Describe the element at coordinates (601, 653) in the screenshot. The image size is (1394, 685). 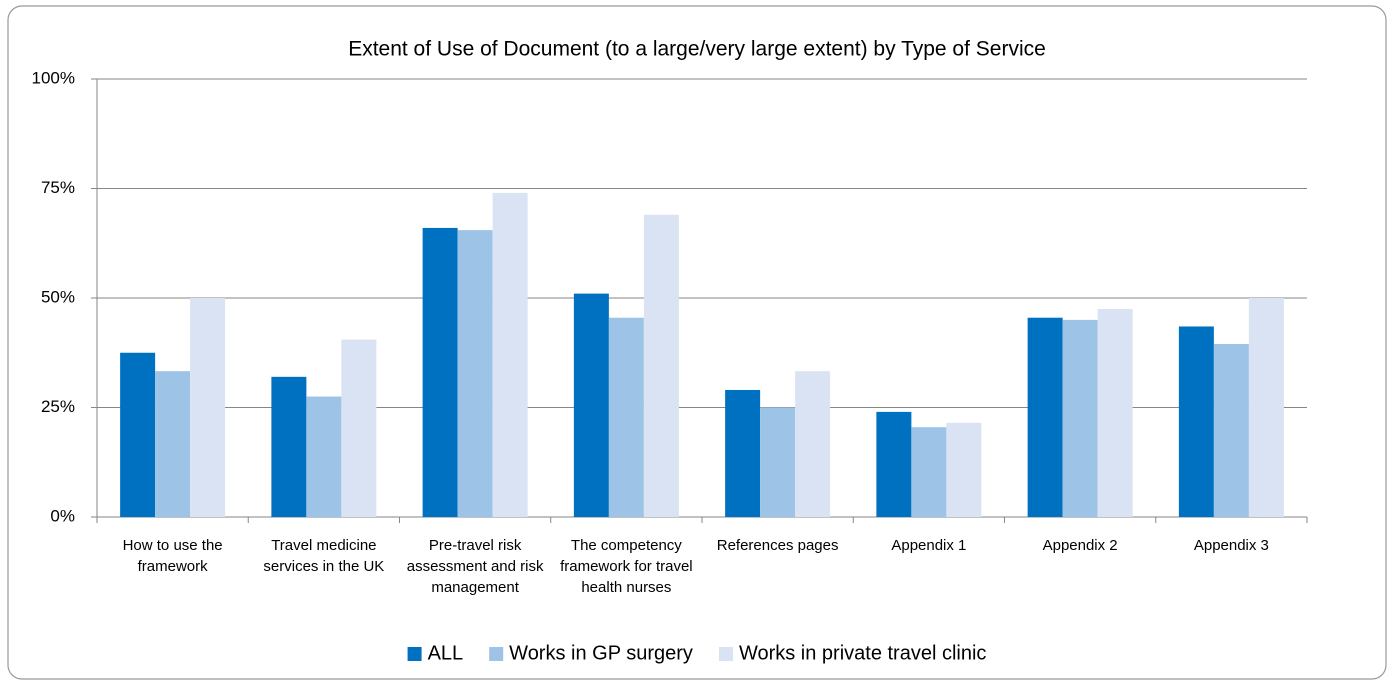
I see `legend-label: Works in GP surgery` at that location.